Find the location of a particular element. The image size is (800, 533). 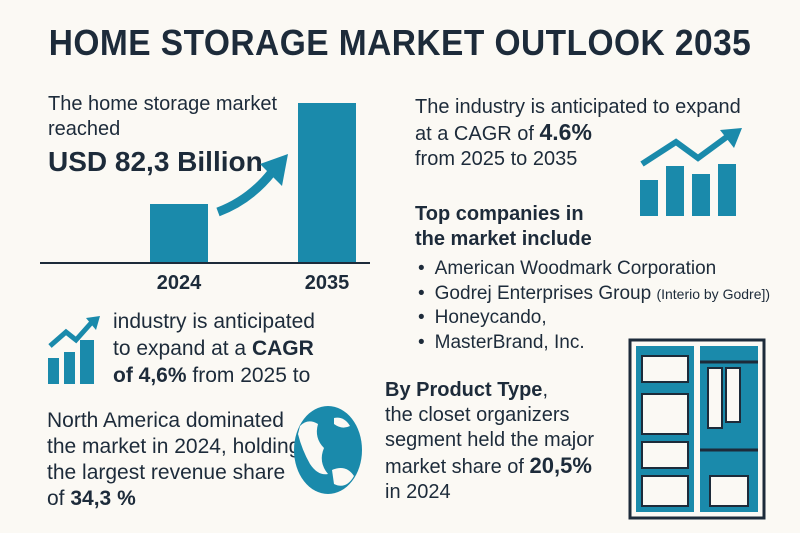

cagr-top-value: 4.6% is located at coordinates (565, 132).